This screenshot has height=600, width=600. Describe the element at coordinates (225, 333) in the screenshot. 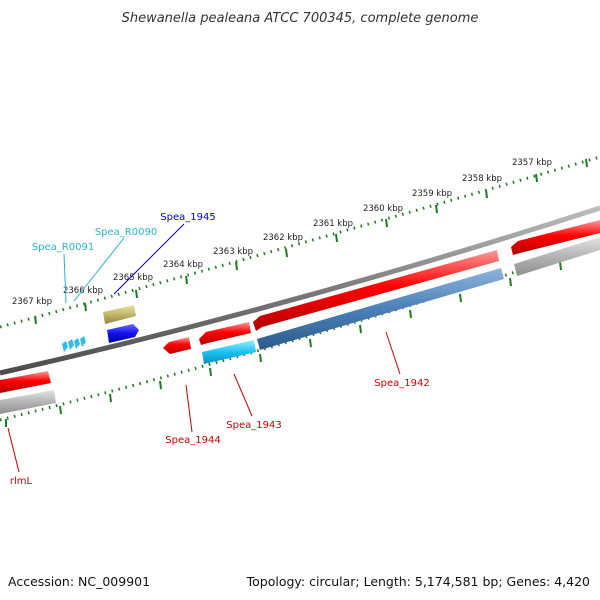

I see `cds-spea-1943` at that location.